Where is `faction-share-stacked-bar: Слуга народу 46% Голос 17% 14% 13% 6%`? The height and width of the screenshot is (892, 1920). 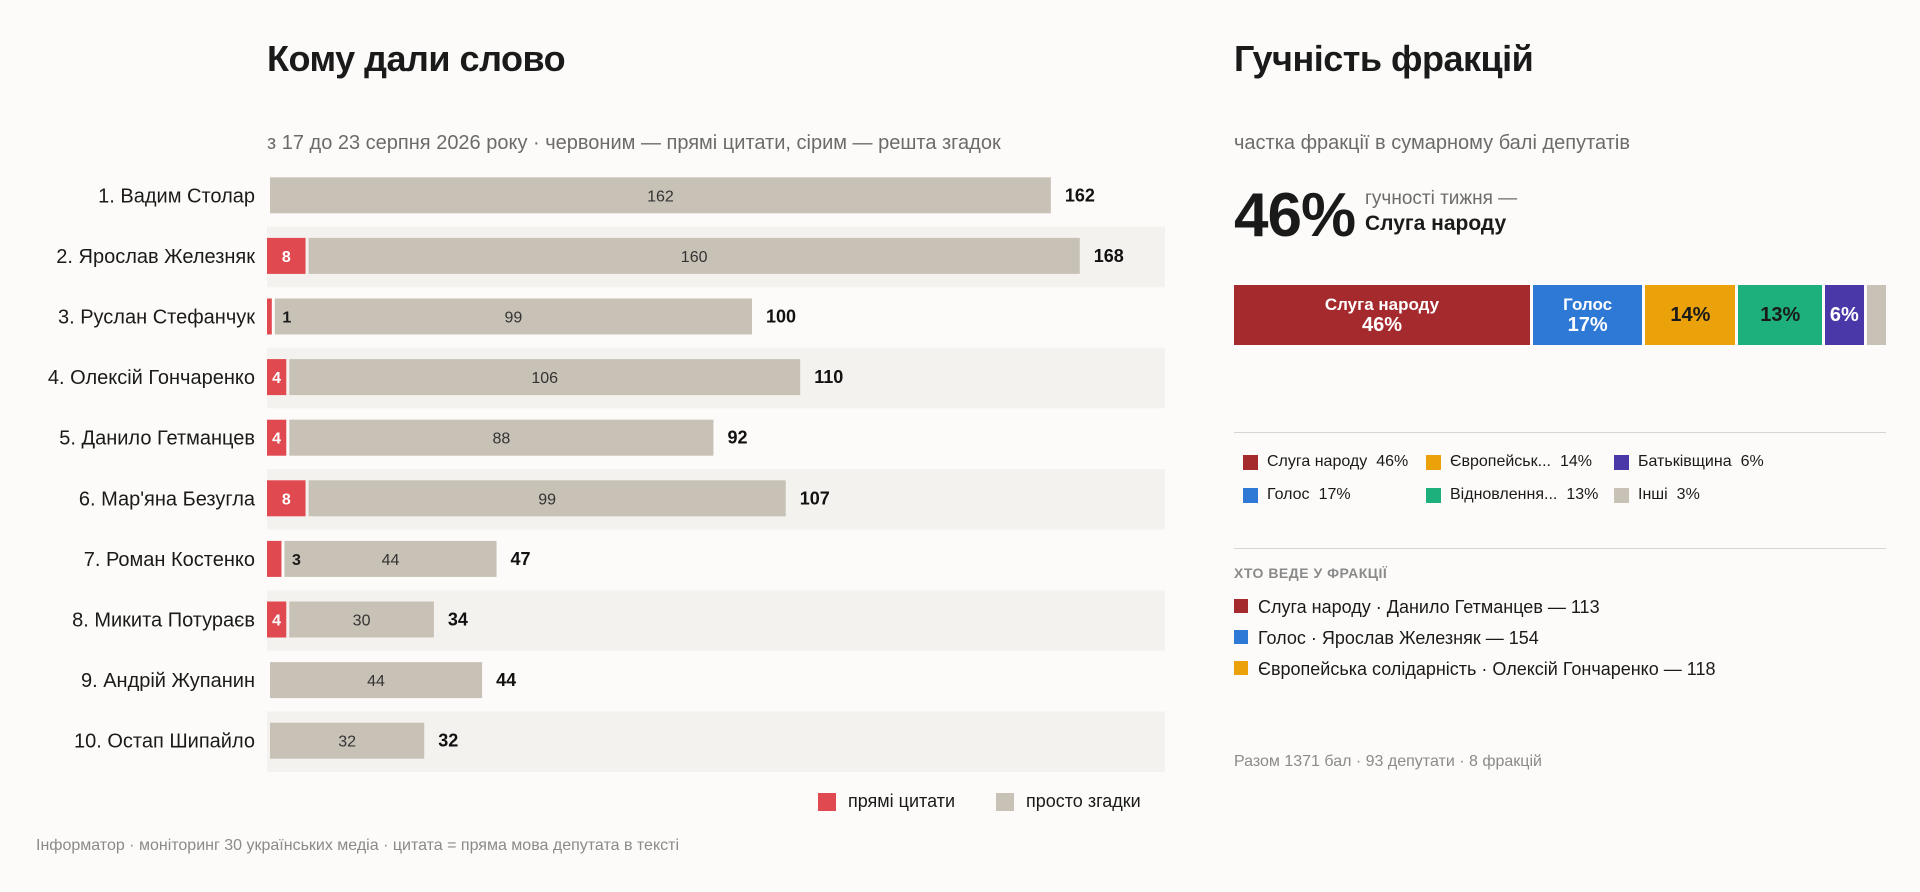 faction-share-stacked-bar: Слуга народу 46% Голос 17% 14% 13% 6% is located at coordinates (1560, 315).